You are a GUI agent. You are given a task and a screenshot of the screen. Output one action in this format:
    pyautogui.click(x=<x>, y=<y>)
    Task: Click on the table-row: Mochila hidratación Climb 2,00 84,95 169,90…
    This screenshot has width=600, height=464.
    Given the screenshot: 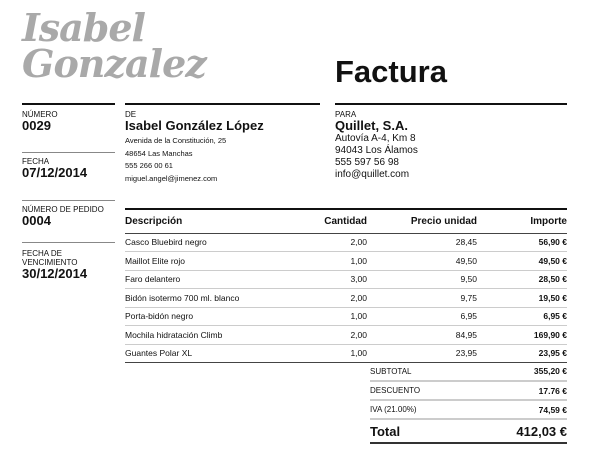 What is the action you would take?
    pyautogui.click(x=346, y=335)
    